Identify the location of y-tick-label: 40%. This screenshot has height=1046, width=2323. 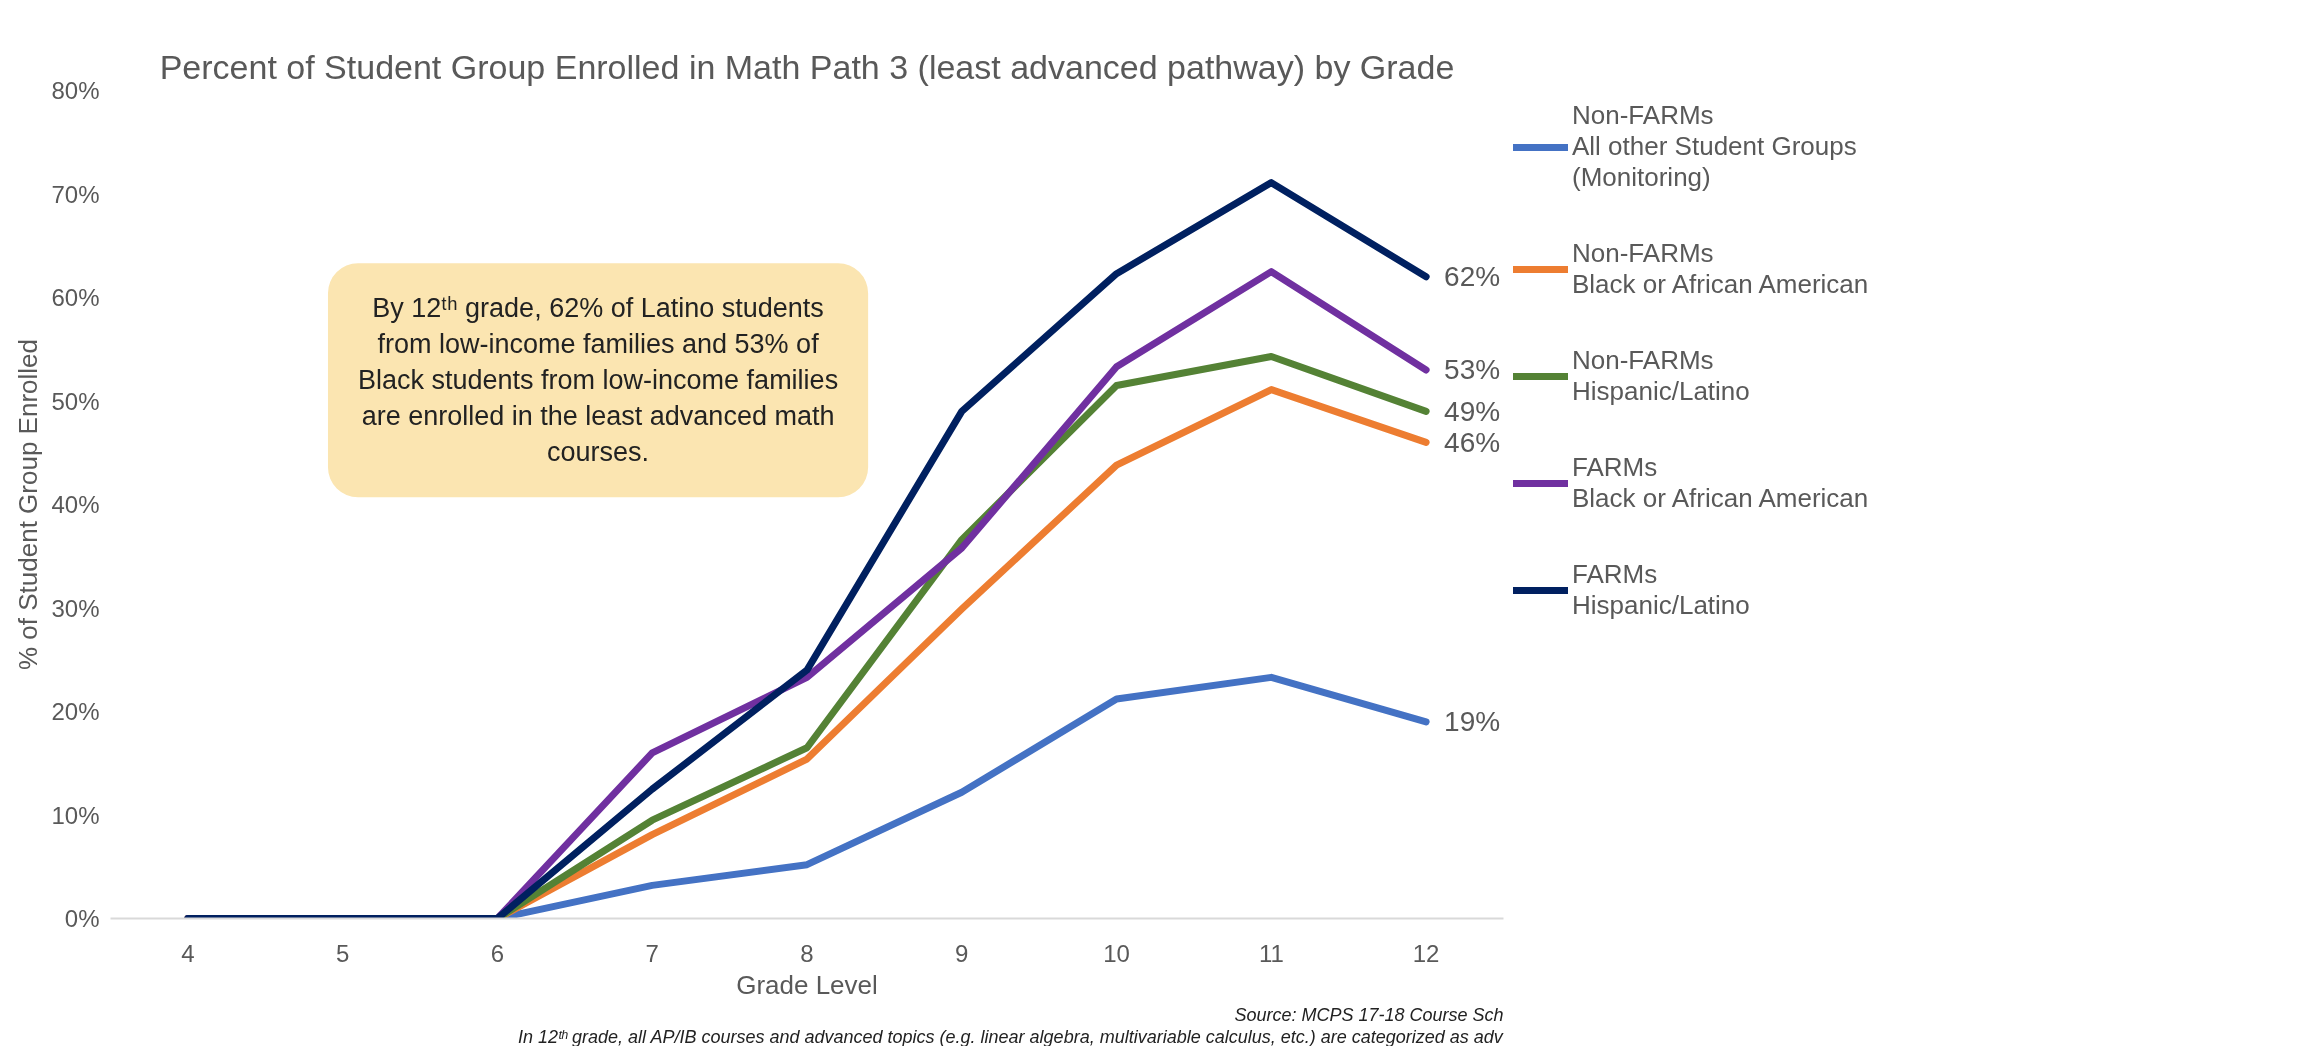
(75, 504).